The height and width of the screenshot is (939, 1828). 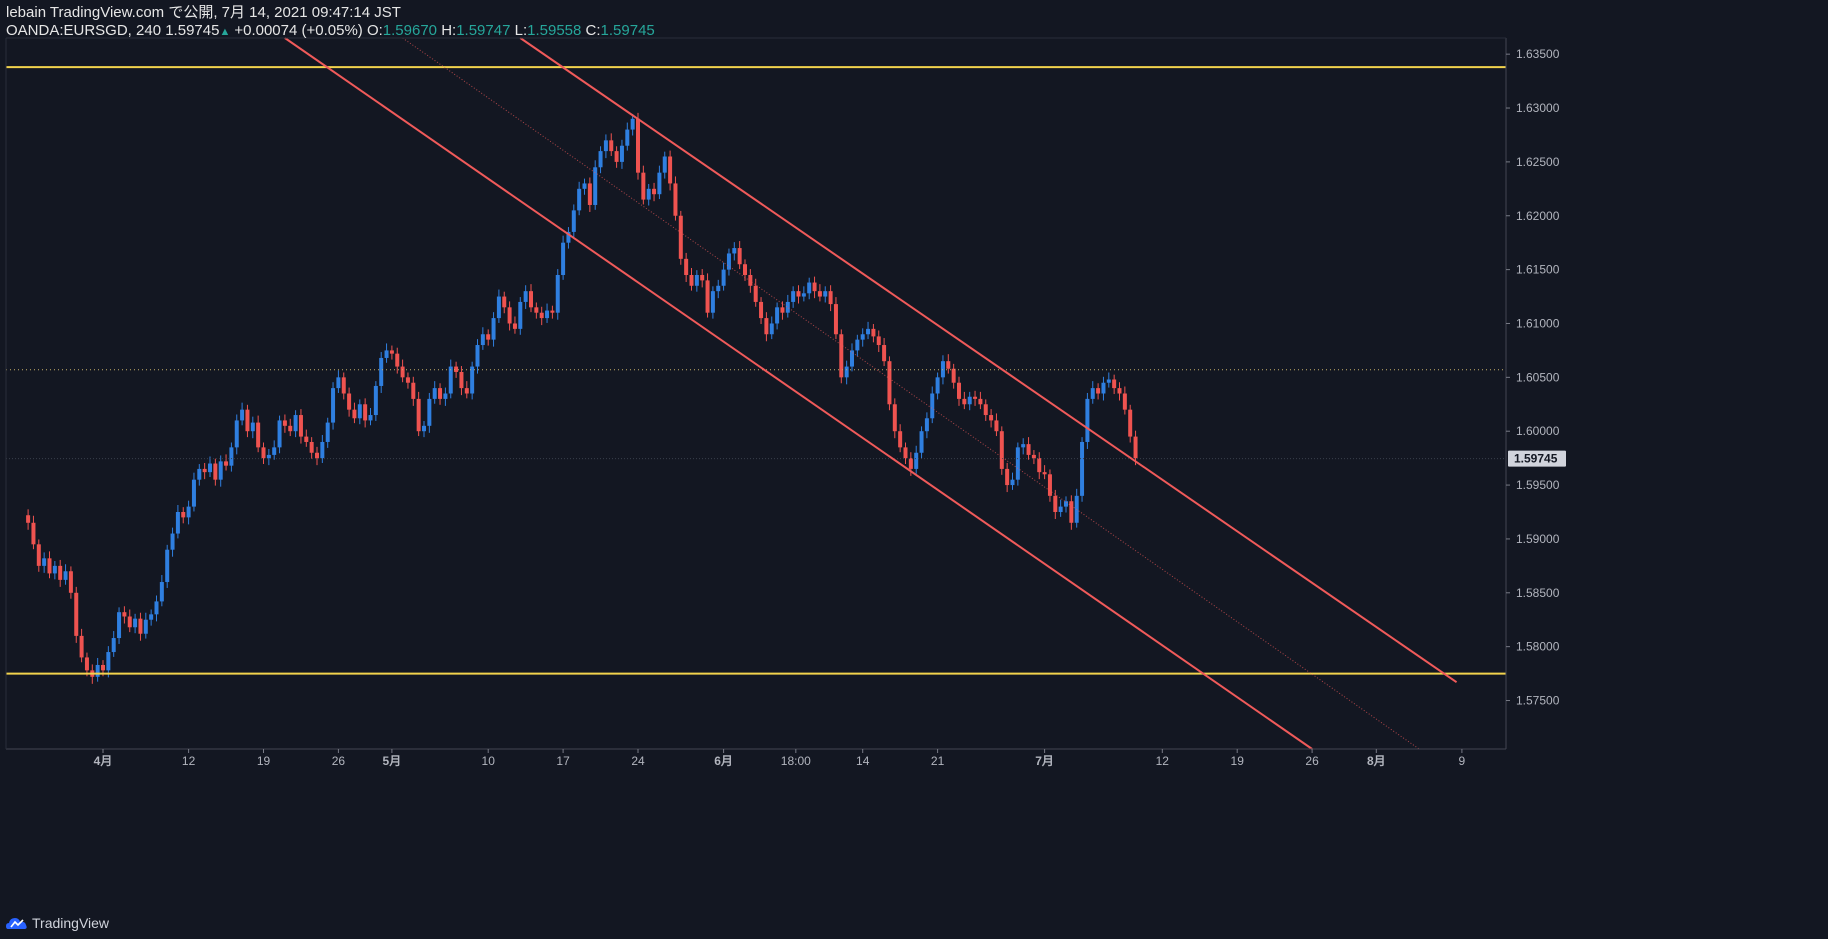 I want to click on x-tick-label: 6月, so click(x=723, y=761).